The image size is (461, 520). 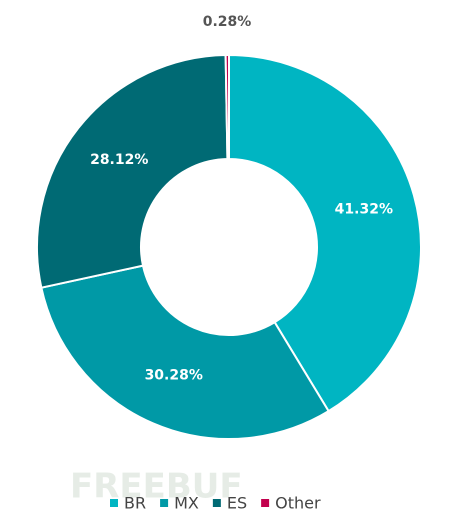 What do you see at coordinates (237, 503) in the screenshot?
I see `legend-label: ES` at bounding box center [237, 503].